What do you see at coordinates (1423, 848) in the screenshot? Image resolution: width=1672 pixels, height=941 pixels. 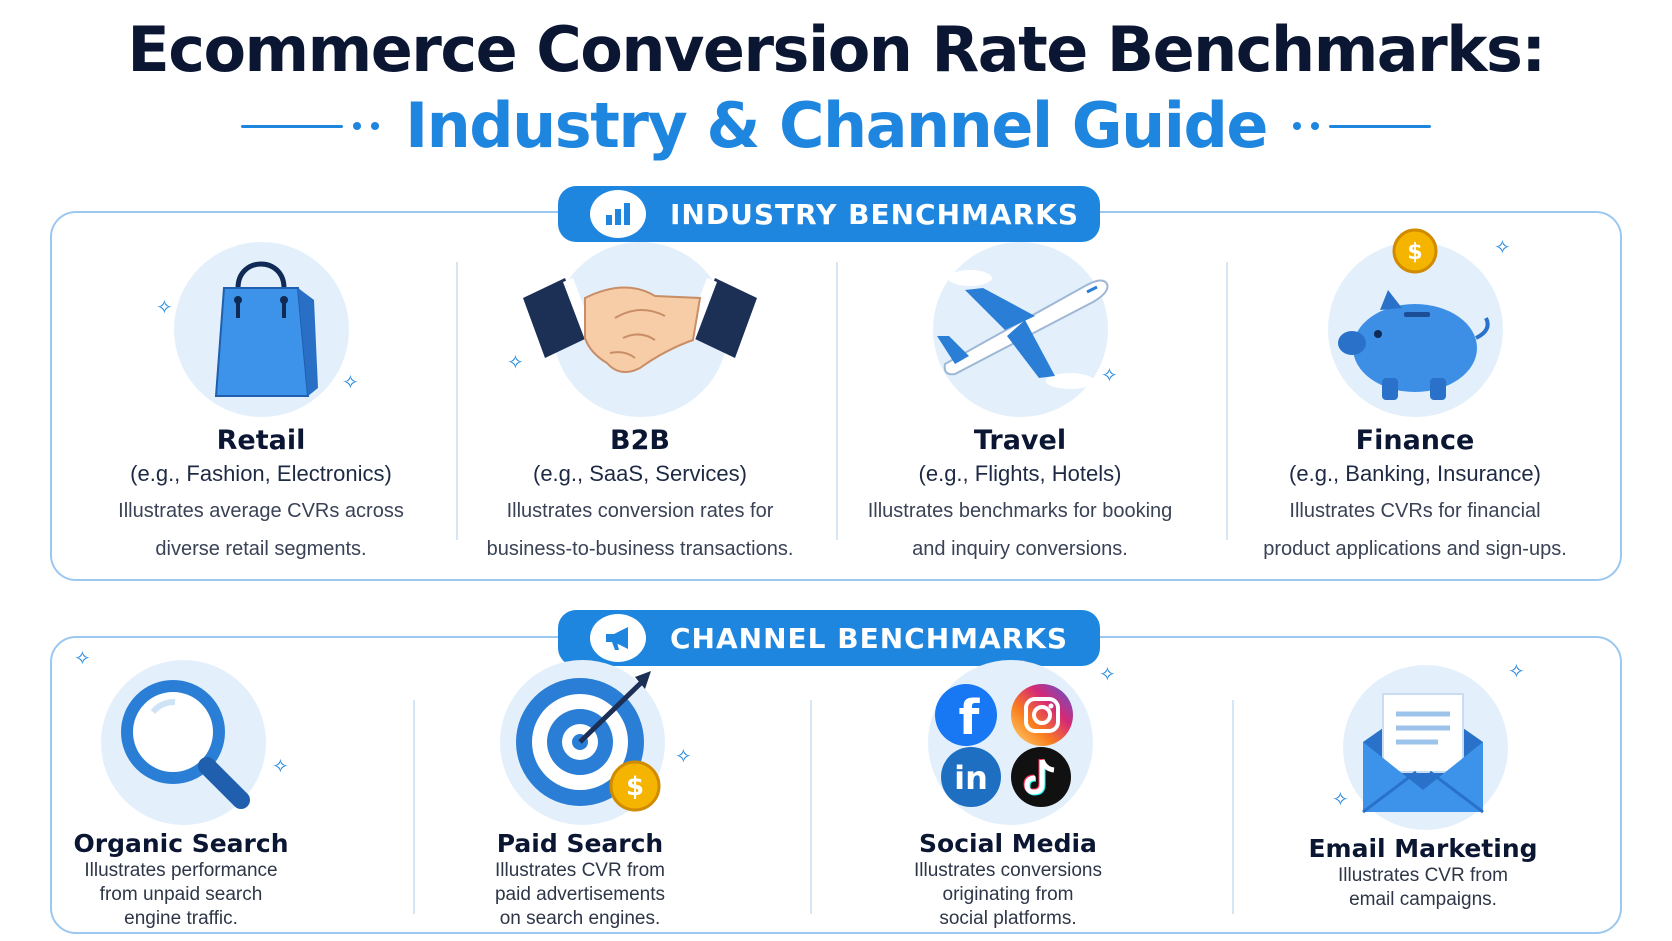 I see `channel-name: Email Marketing` at bounding box center [1423, 848].